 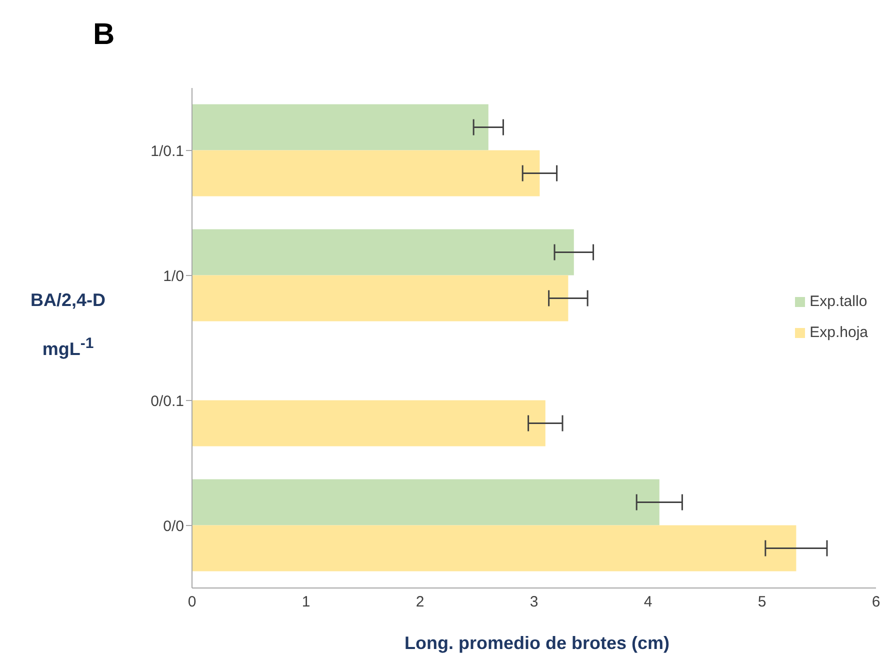 I want to click on y-tick-label: 0/0, so click(x=173, y=526).